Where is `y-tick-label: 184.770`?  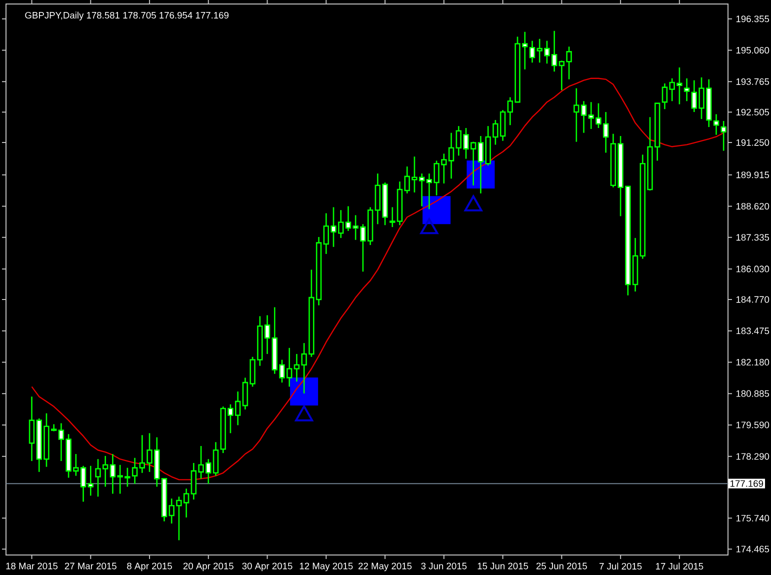 y-tick-label: 184.770 is located at coordinates (753, 299).